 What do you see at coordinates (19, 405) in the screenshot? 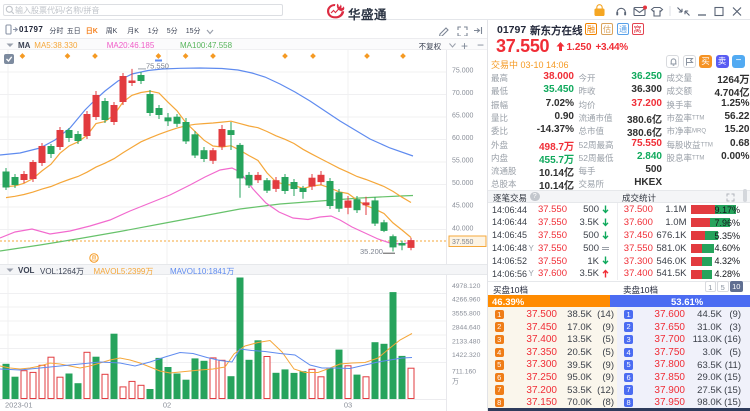
I see `svg-text: 2023-01` at bounding box center [19, 405].